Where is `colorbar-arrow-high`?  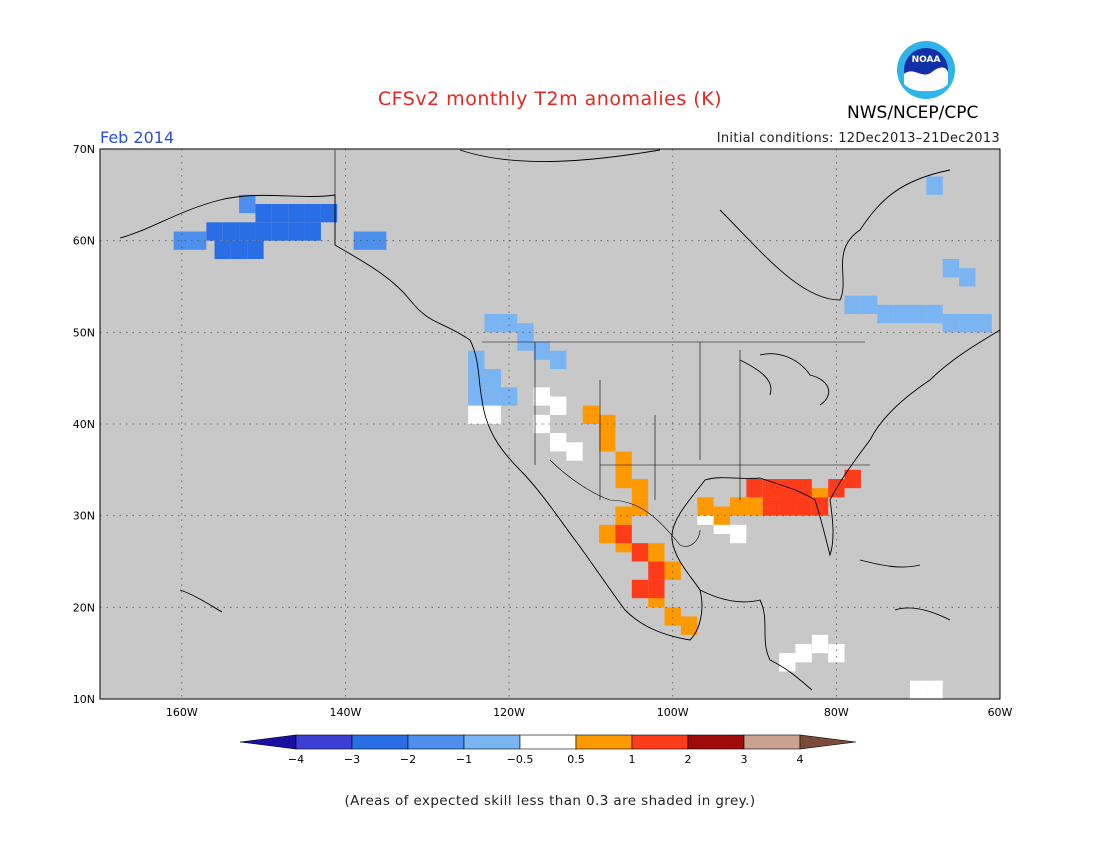
colorbar-arrow-high is located at coordinates (828, 742).